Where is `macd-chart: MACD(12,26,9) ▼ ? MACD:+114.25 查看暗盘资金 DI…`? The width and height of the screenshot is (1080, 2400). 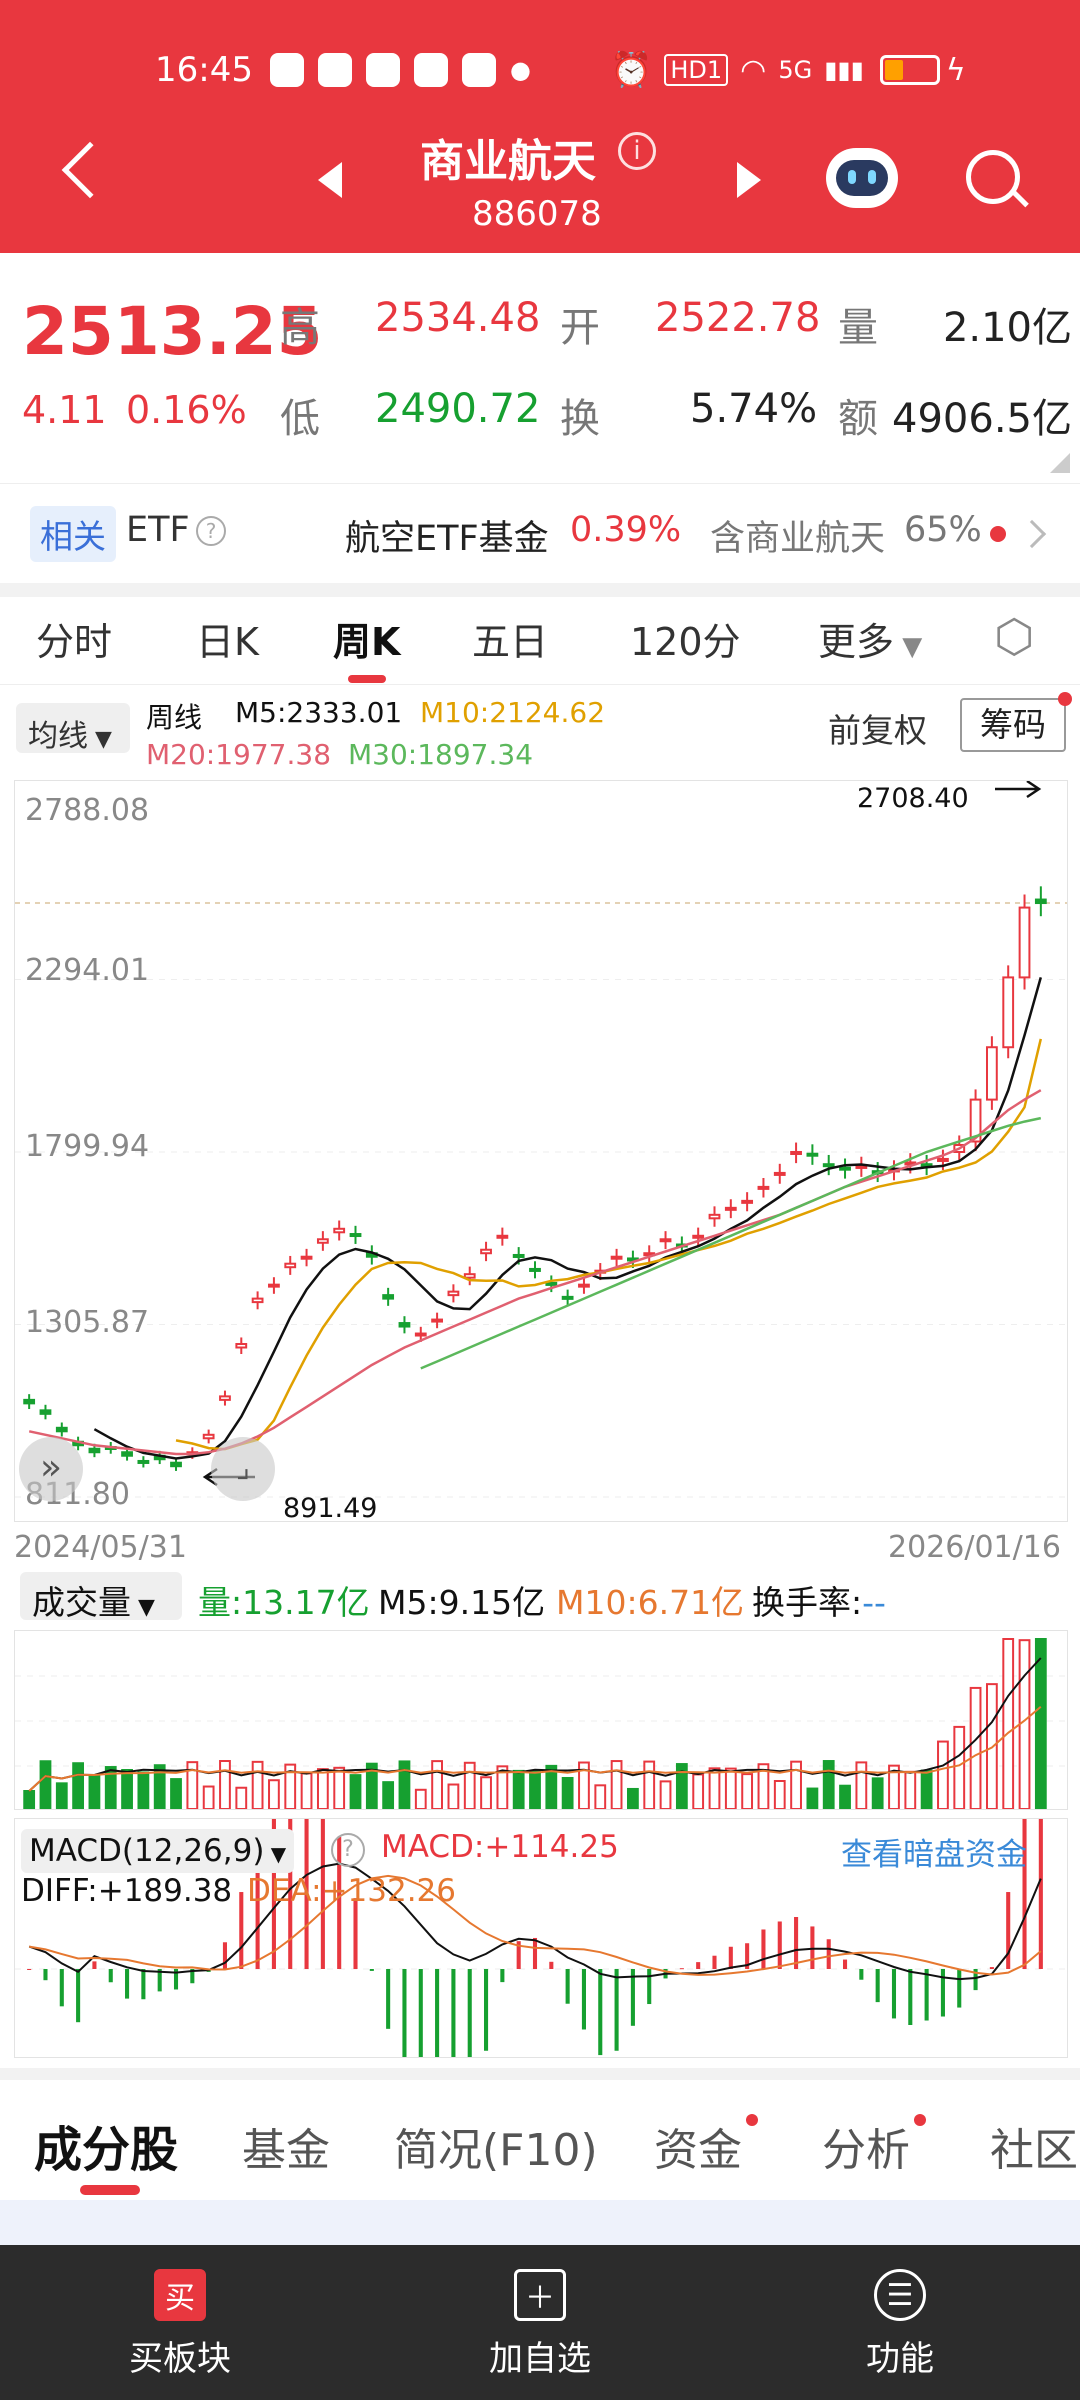 macd-chart: MACD(12,26,9) ▼ ? MACD:+114.25 查看暗盘资金 DI… is located at coordinates (541, 1938).